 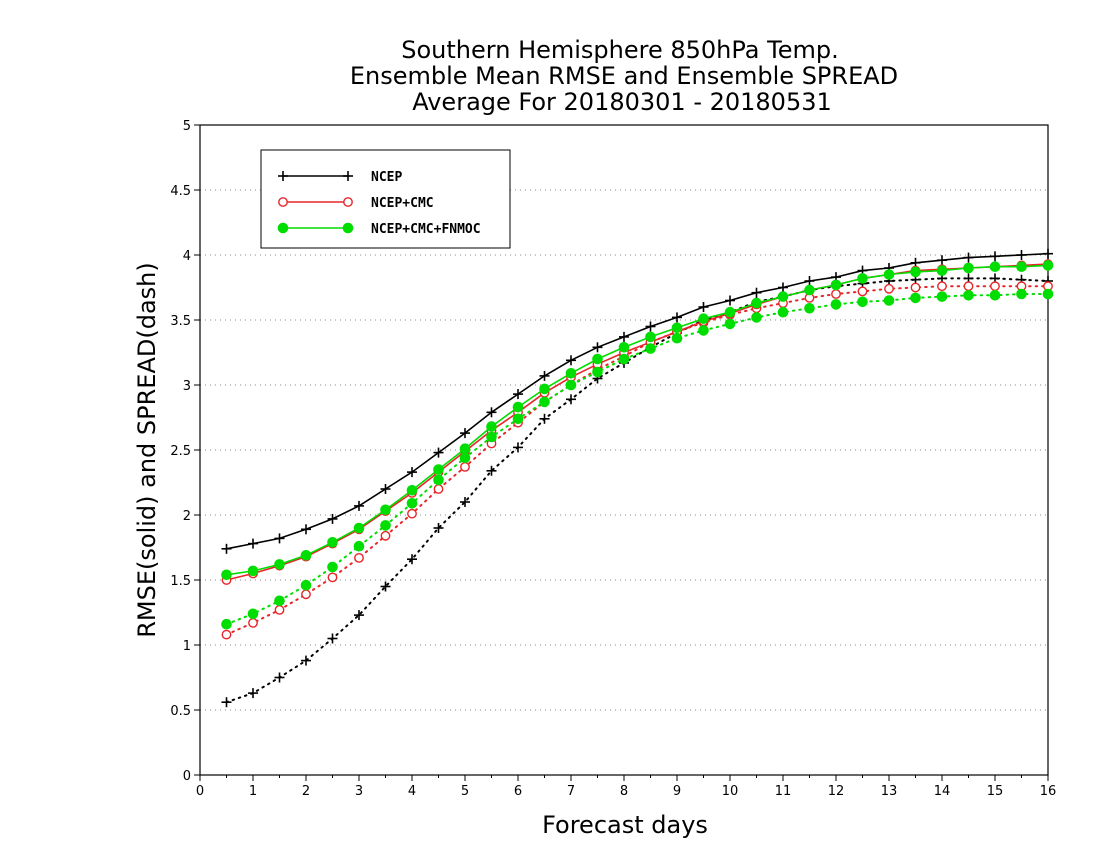 What do you see at coordinates (187, 776) in the screenshot?
I see `y-tick-label: 0` at bounding box center [187, 776].